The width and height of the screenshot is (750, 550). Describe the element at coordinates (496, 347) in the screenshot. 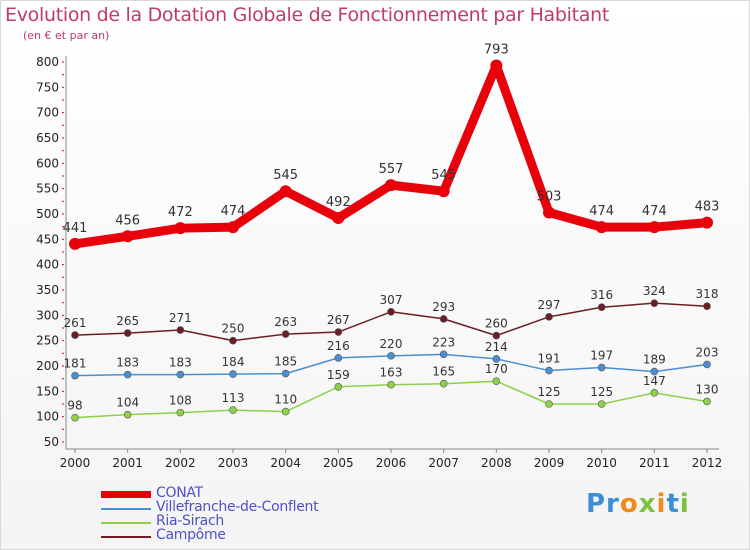

I see `data-label: 214` at that location.